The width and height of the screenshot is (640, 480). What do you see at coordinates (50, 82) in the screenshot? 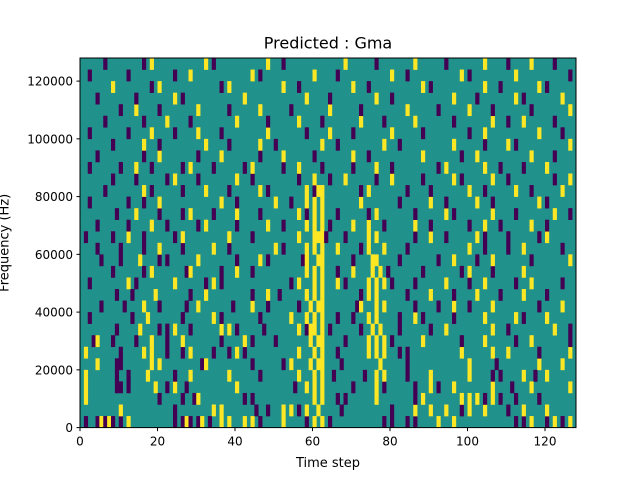
I see `y-tick-label: 120000` at bounding box center [50, 82].